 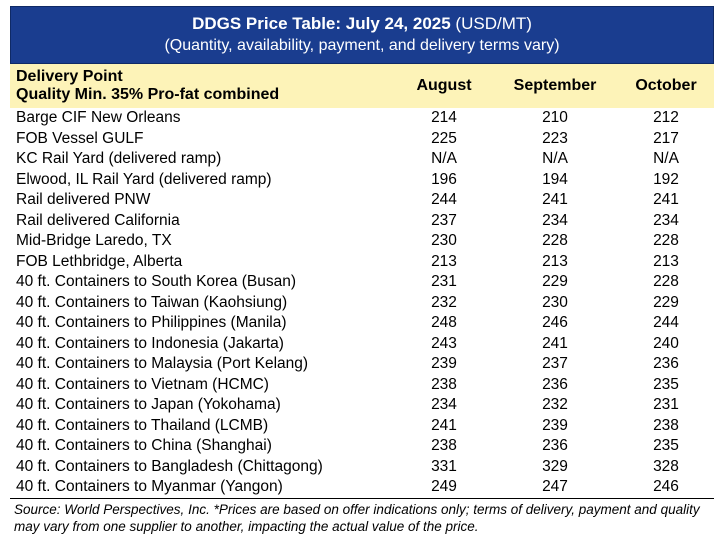 I want to click on table-row: Rail delivered PNW 244 241 241, so click(x=362, y=200).